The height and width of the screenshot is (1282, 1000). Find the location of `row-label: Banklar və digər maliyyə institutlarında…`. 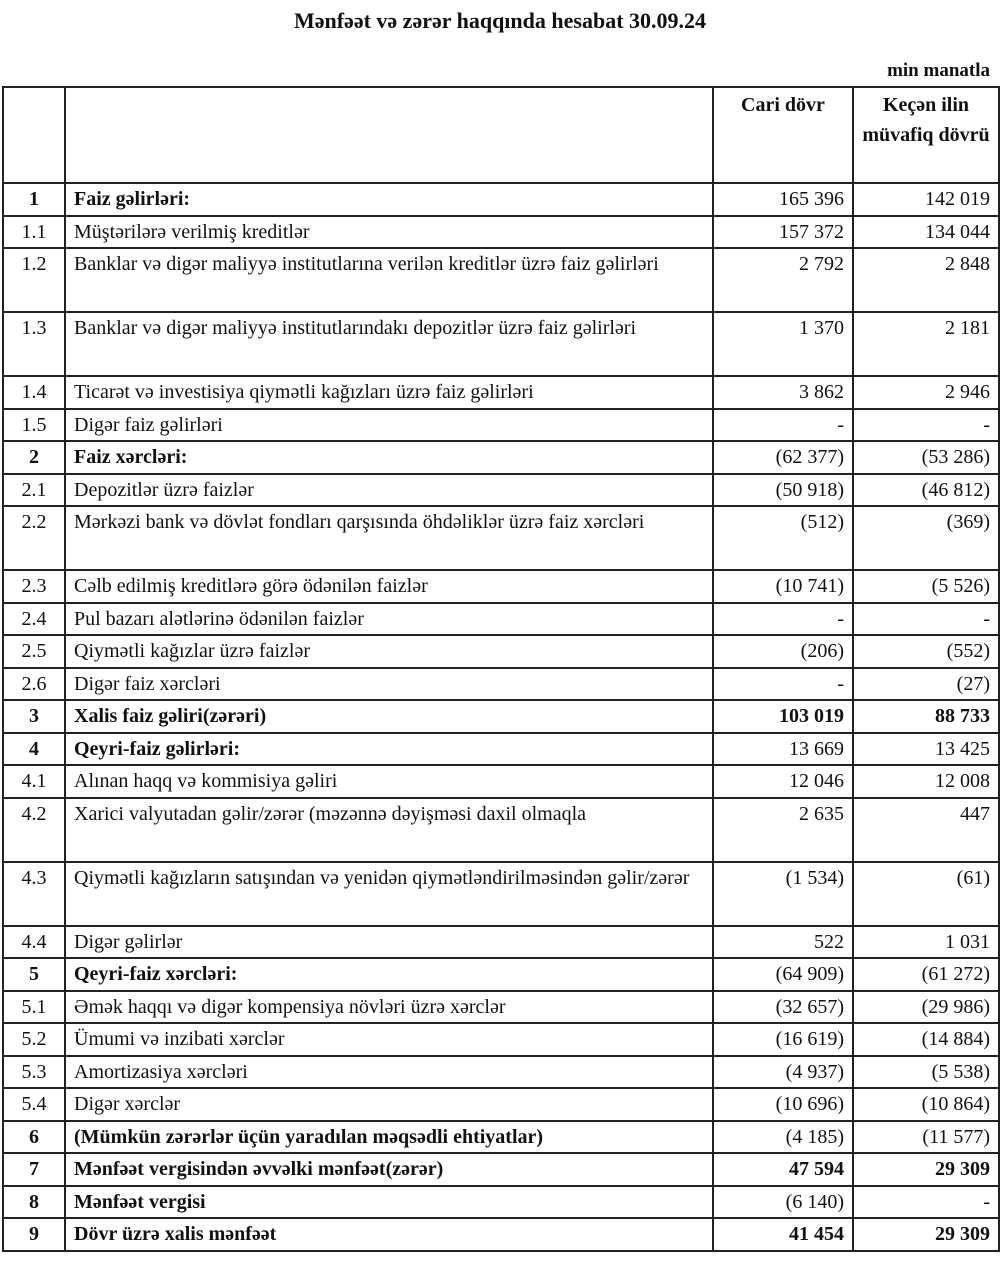

row-label: Banklar və digər maliyyə institutlarında… is located at coordinates (389, 344).